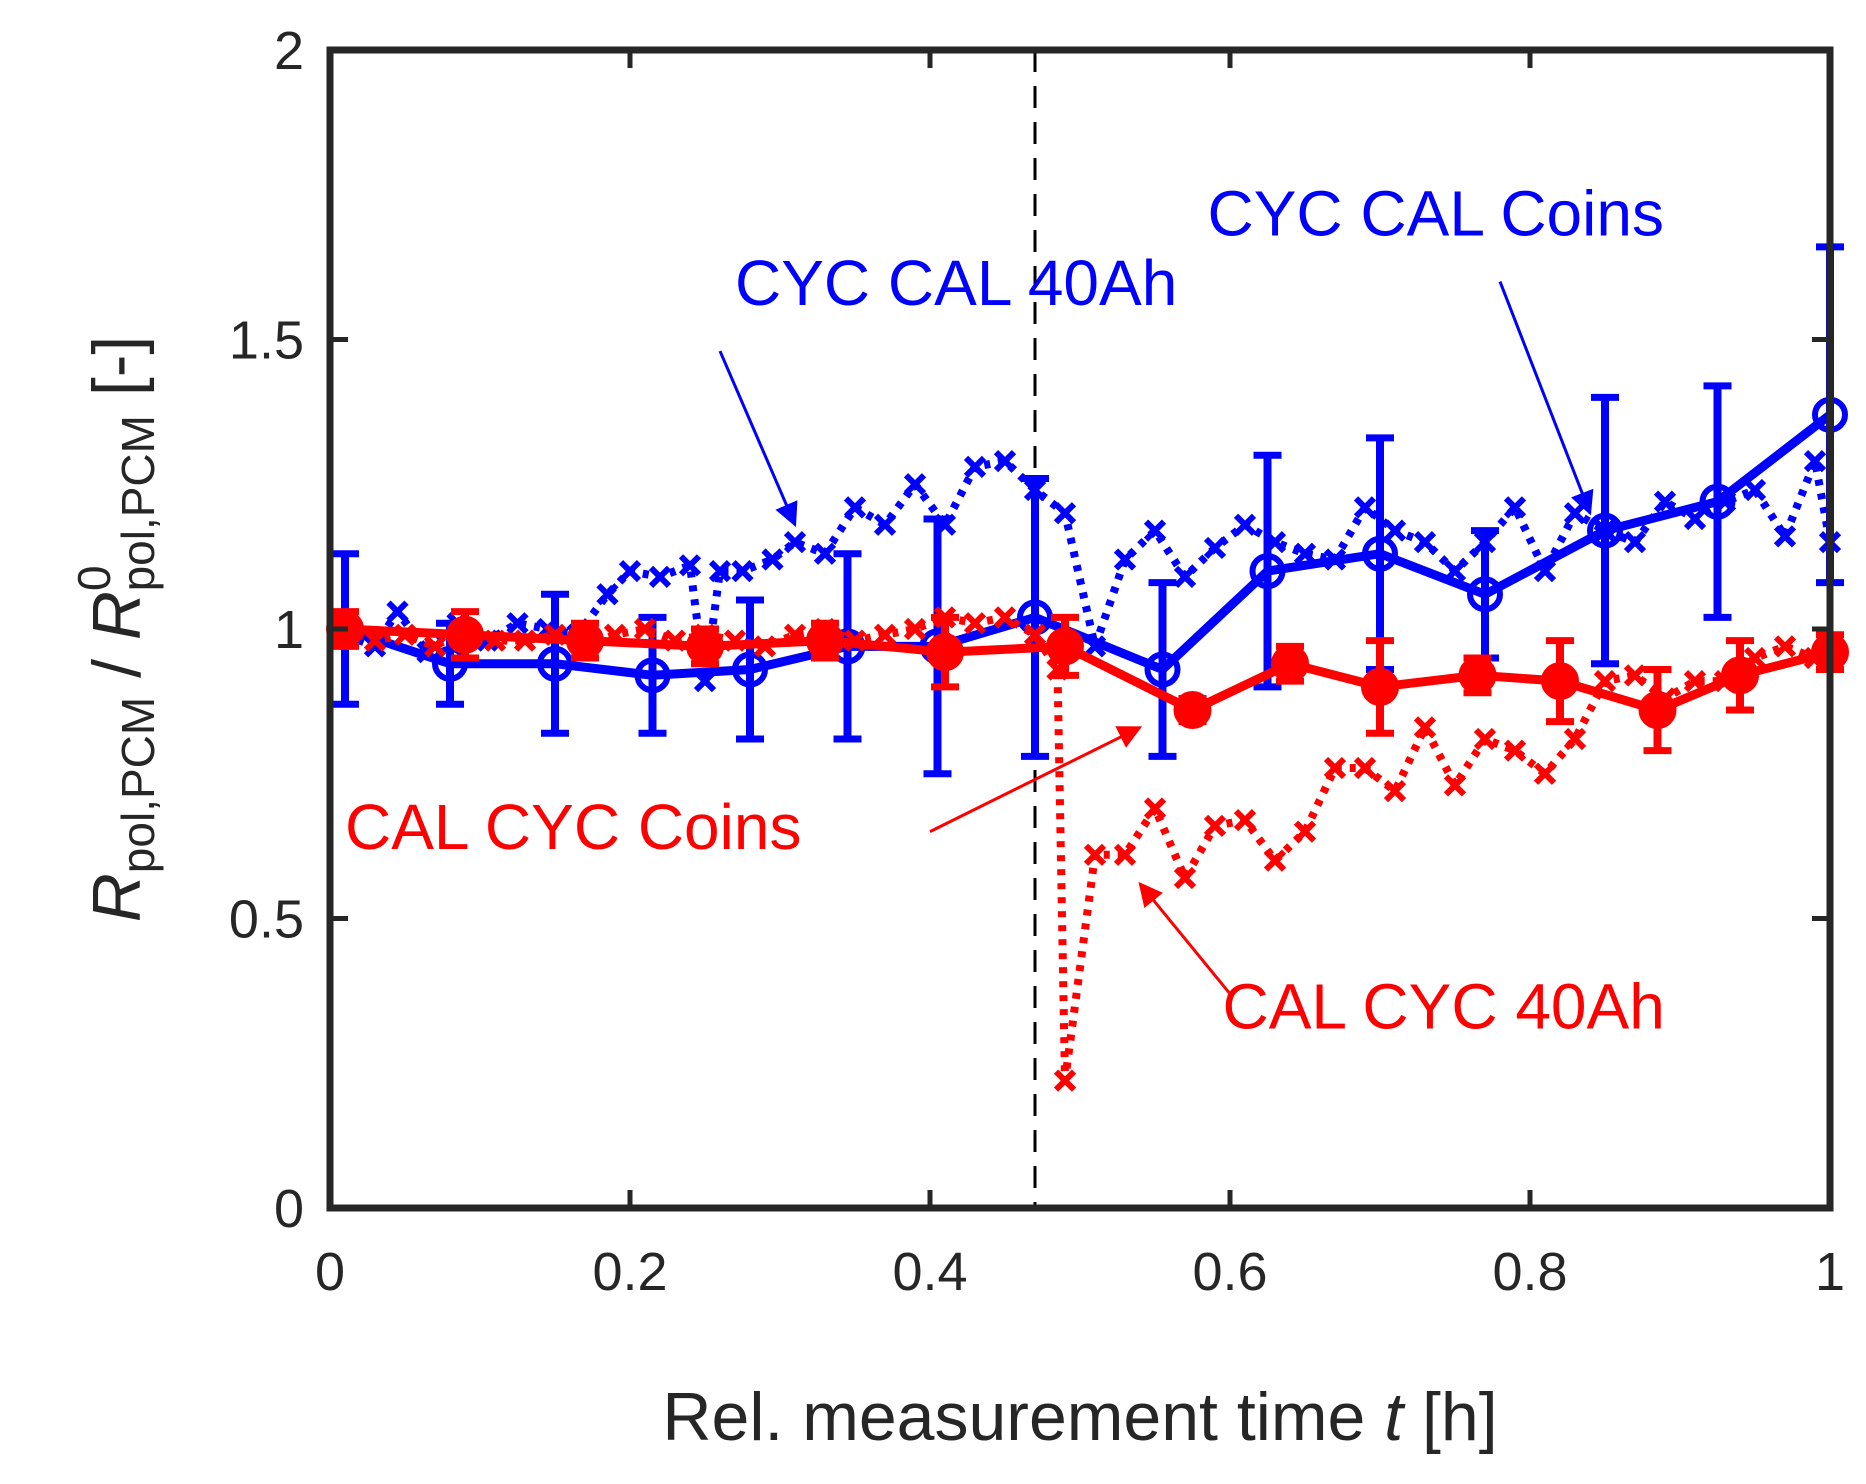 This screenshot has width=1866, height=1484. Describe the element at coordinates (629, 1272) in the screenshot. I see `x-tick-label: 0.2` at that location.